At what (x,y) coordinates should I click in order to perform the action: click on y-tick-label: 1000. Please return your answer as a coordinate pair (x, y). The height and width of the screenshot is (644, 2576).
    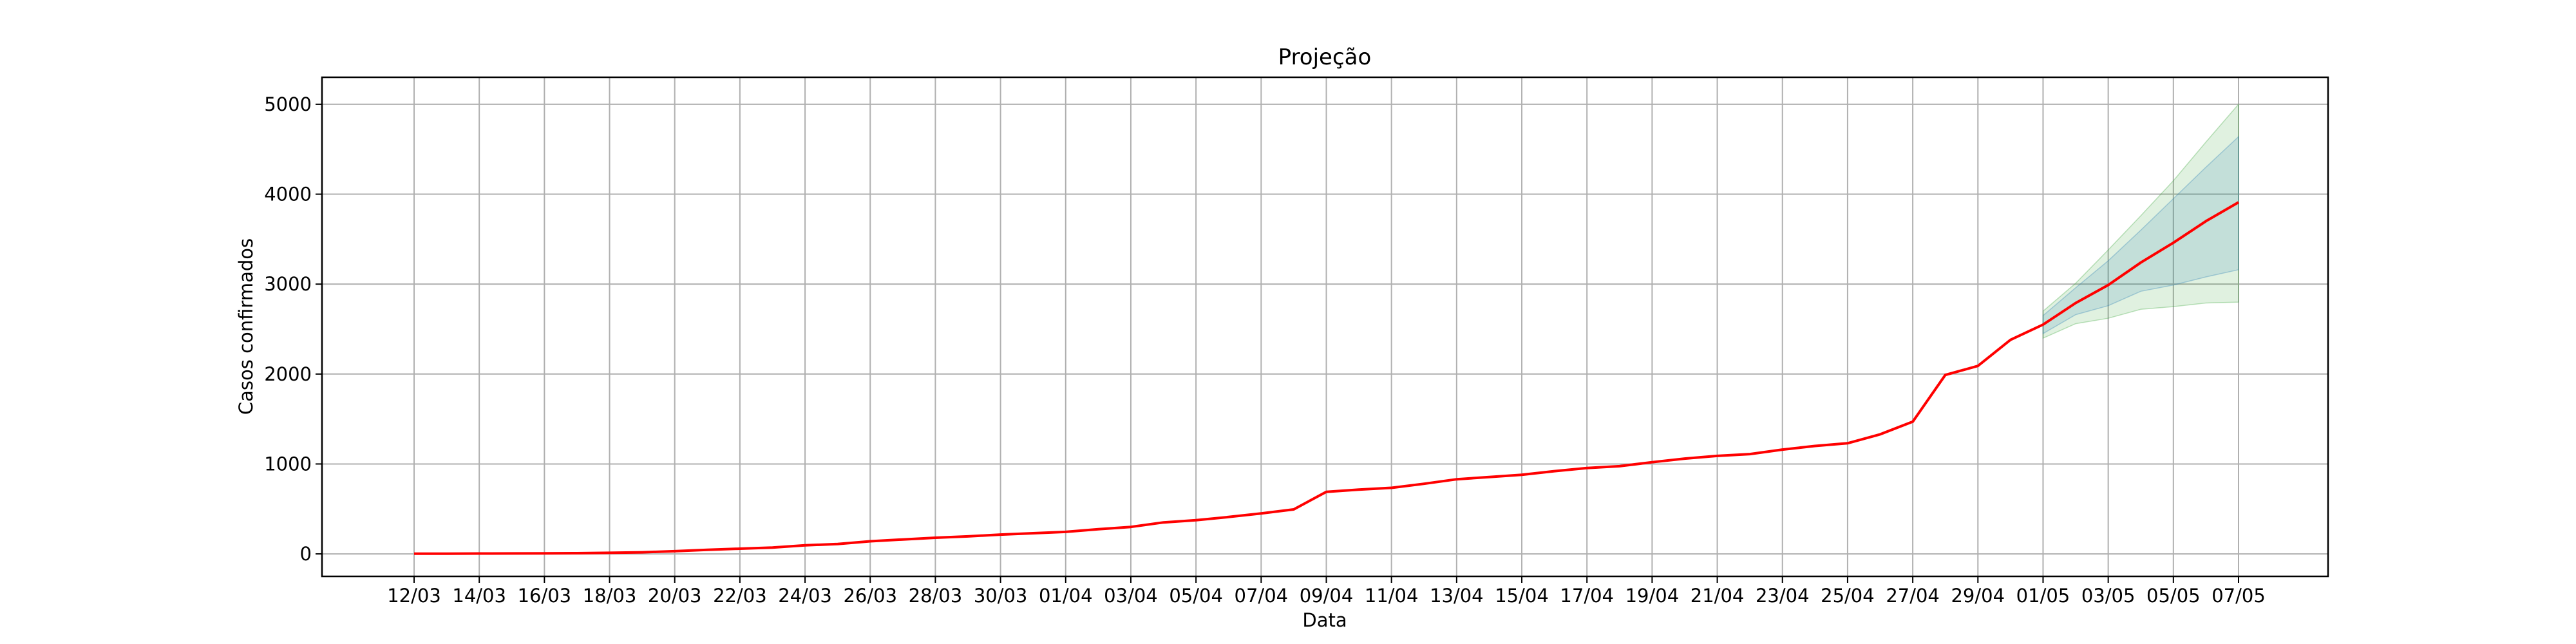
    Looking at the image, I should click on (288, 464).